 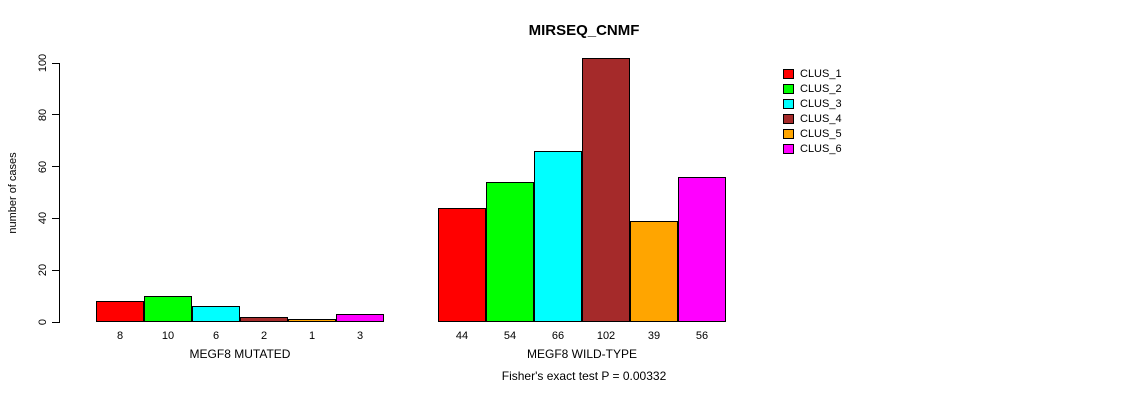 I want to click on y-axis-line, so click(x=59, y=193).